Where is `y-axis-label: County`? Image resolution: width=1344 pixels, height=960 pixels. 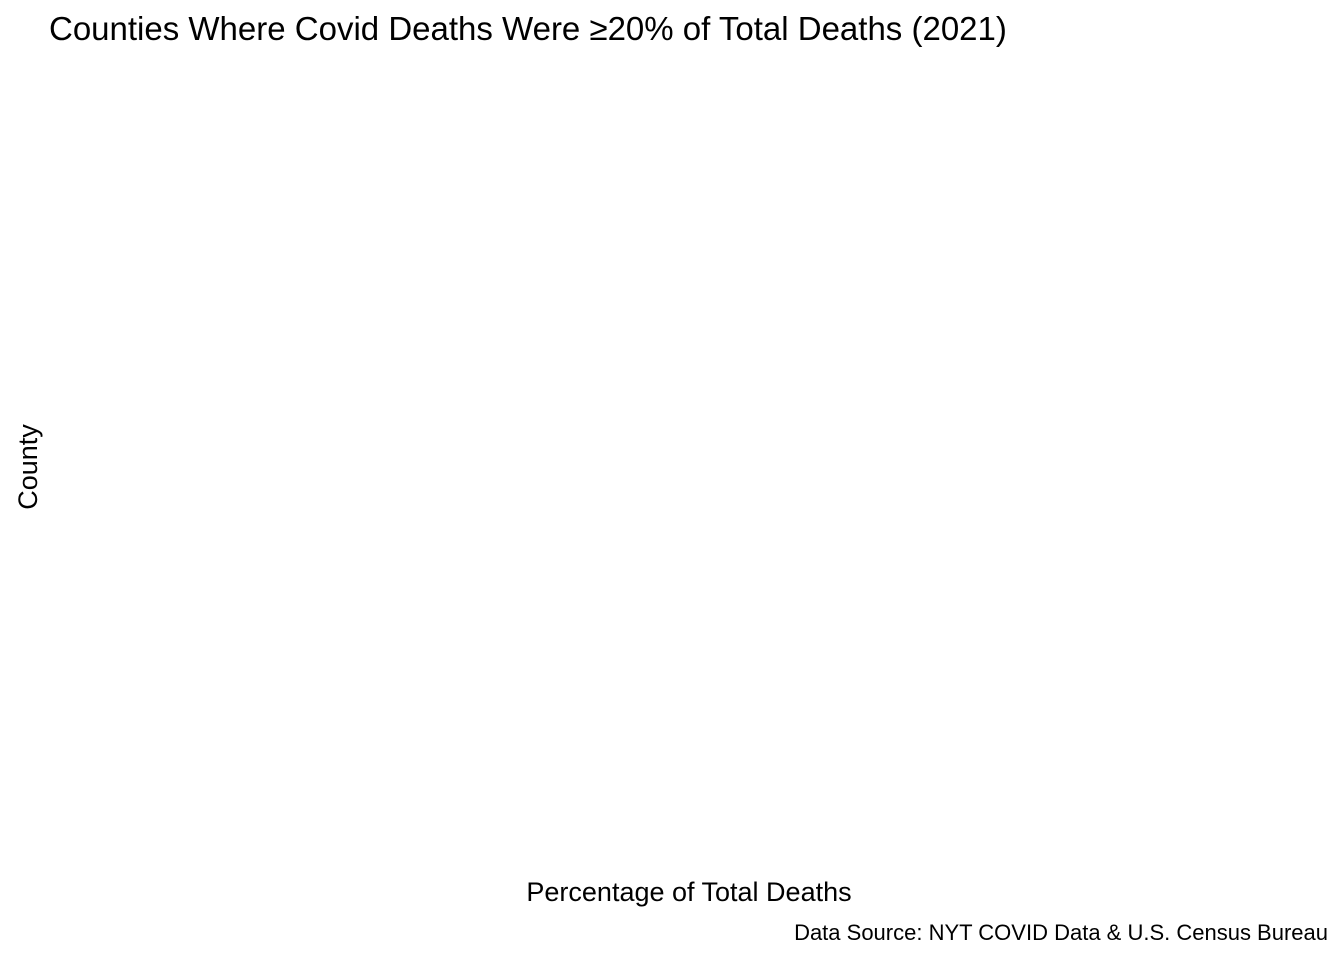
y-axis-label: County is located at coordinates (28, 467).